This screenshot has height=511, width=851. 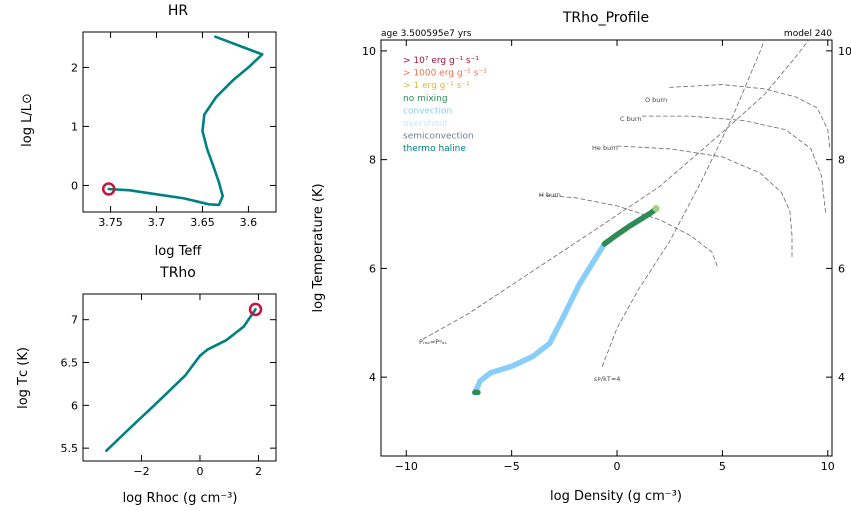 I want to click on y-tick-label: 4, so click(x=372, y=377).